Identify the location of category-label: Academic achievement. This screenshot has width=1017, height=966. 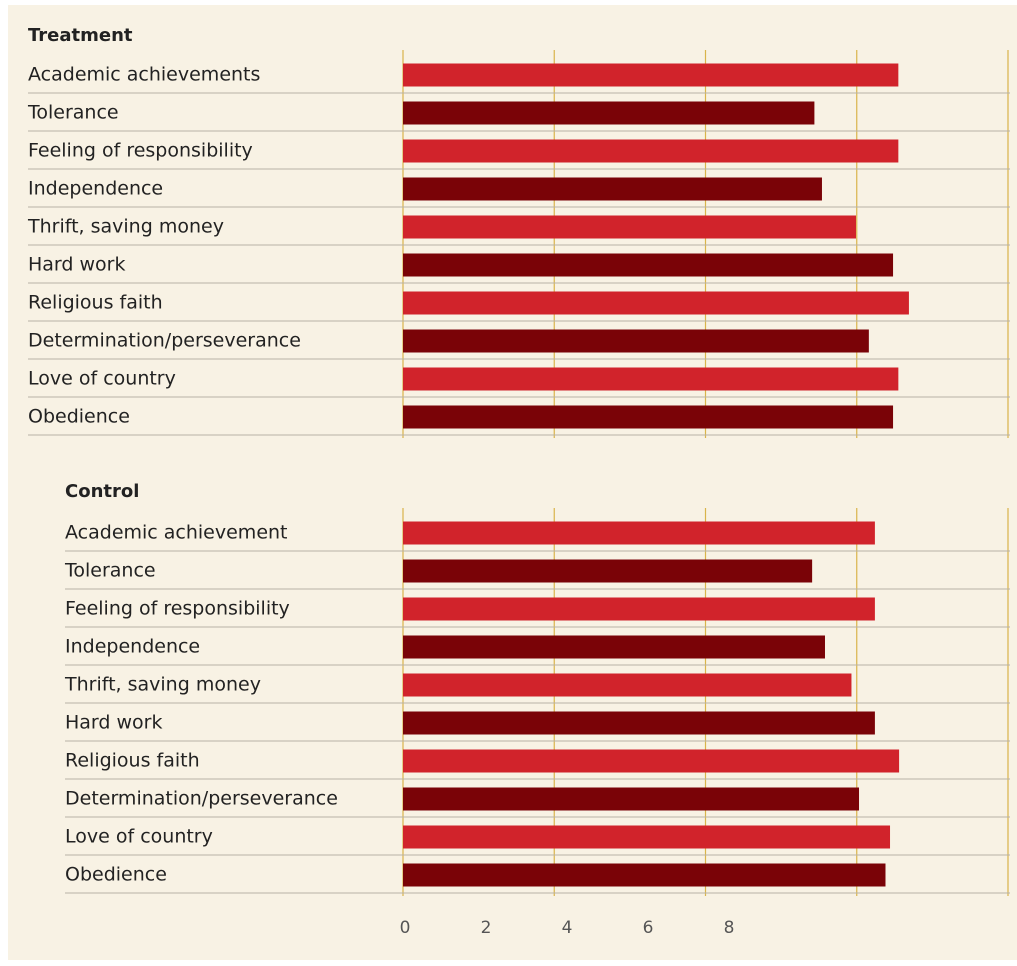
(176, 533).